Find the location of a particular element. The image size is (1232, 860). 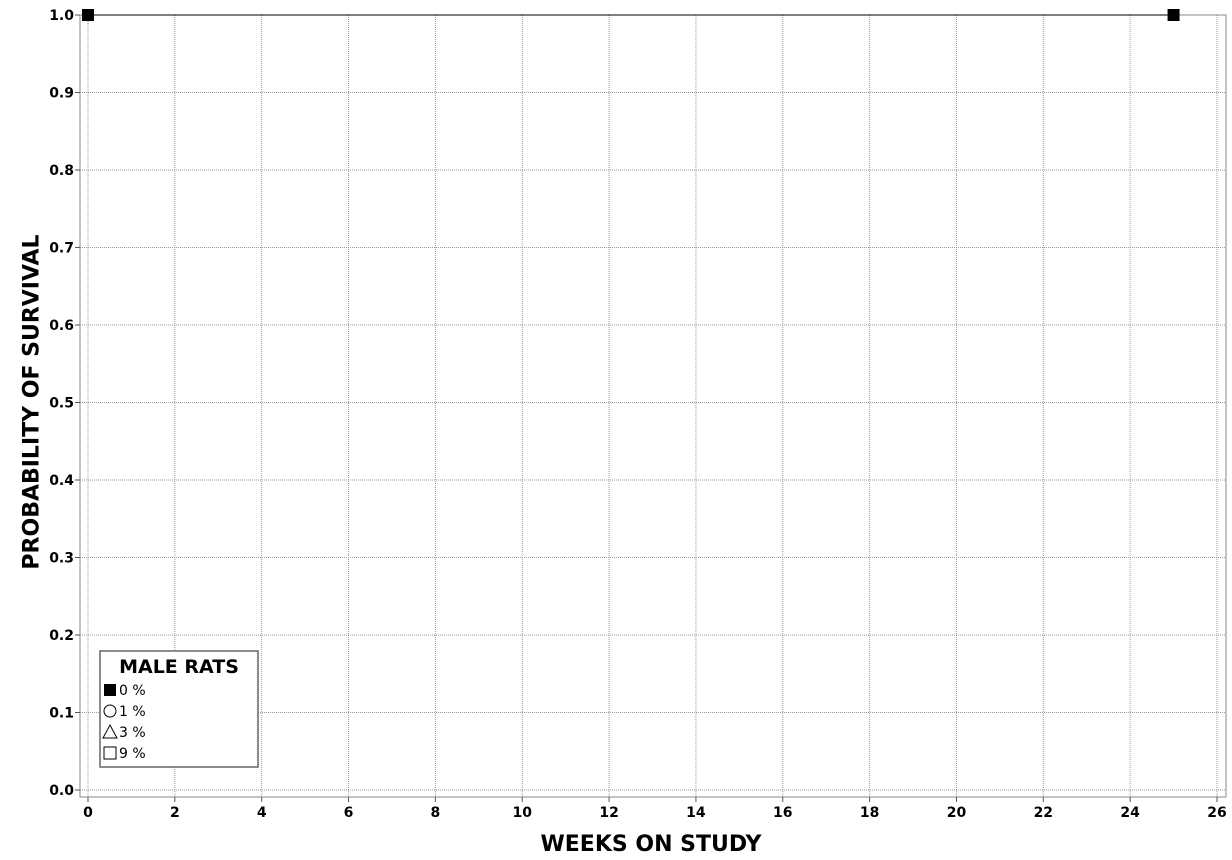

y-tick-label: 0.1 is located at coordinates (61, 714).